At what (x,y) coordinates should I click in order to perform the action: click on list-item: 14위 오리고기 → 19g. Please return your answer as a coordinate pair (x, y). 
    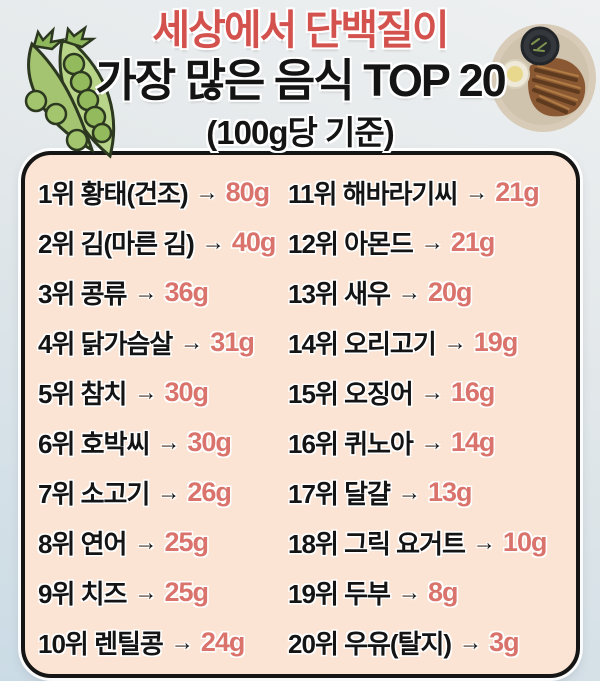
    Looking at the image, I should click on (429, 342).